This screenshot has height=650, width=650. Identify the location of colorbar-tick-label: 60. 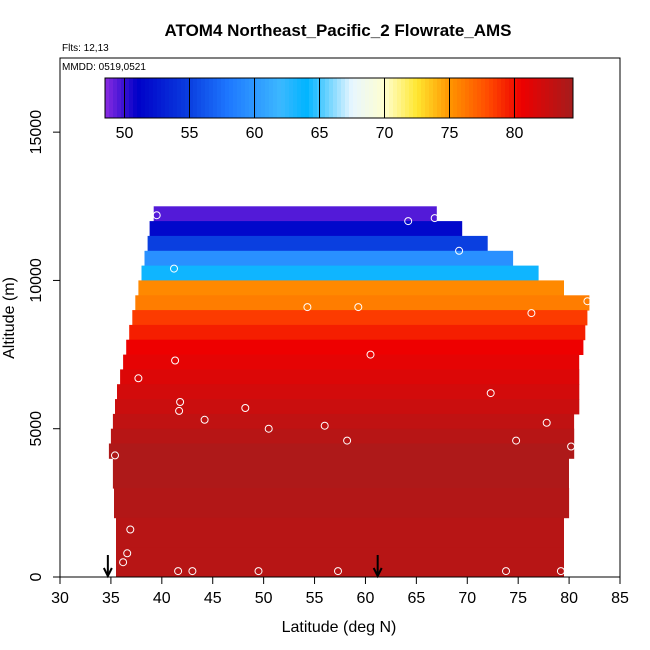
(255, 133).